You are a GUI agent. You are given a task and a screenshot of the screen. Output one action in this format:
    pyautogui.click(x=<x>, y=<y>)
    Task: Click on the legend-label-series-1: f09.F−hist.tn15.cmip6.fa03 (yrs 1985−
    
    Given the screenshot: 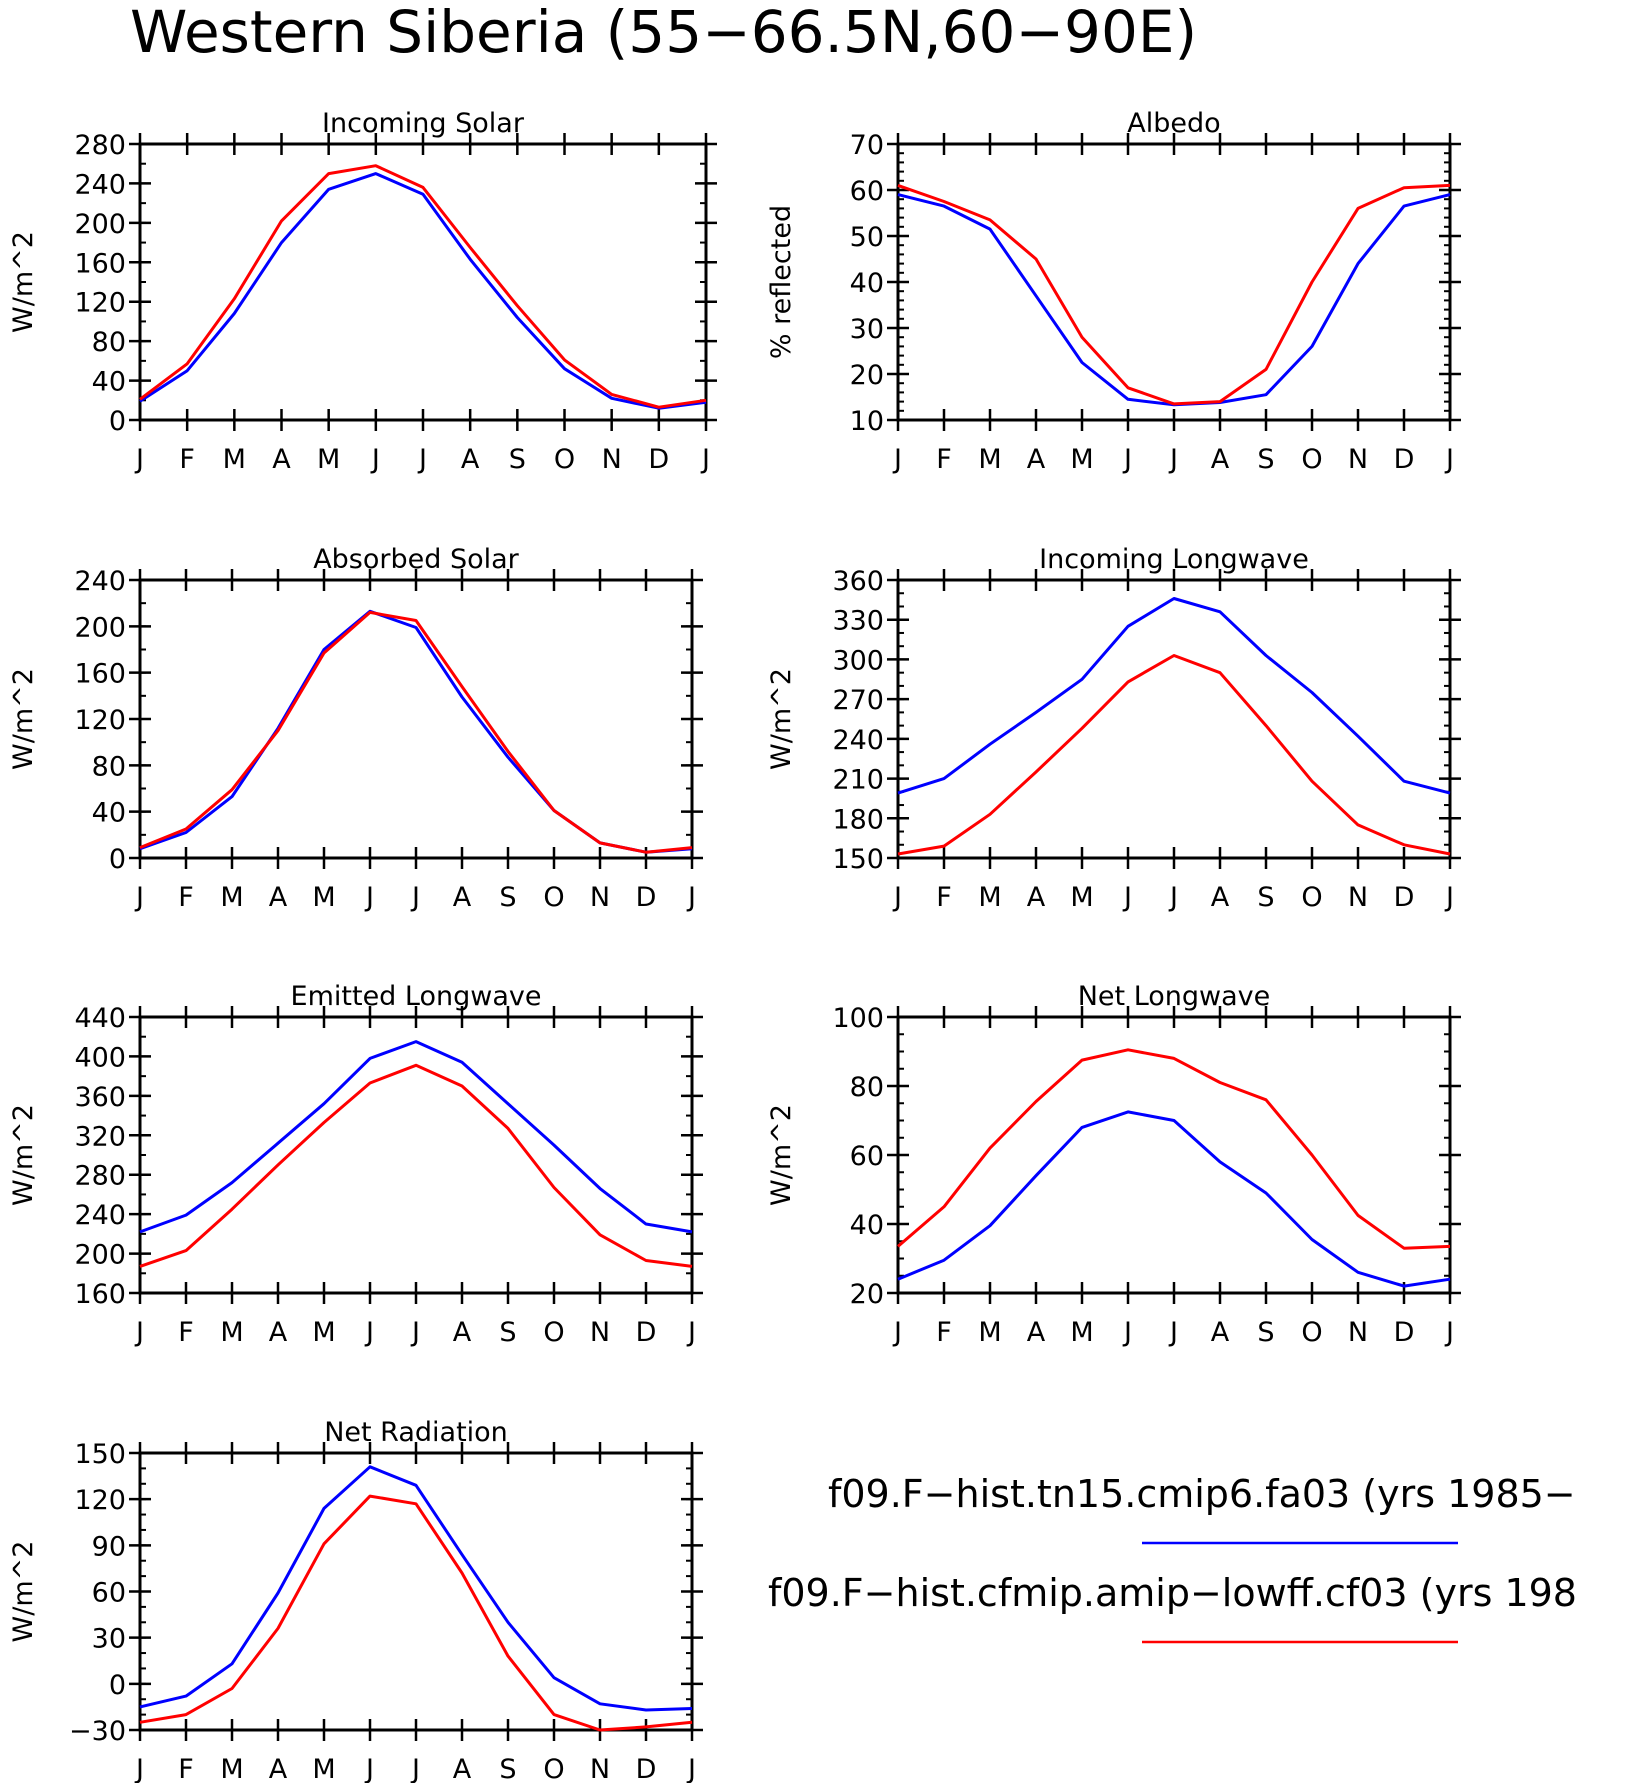 What is the action you would take?
    pyautogui.click(x=1202, y=1494)
    